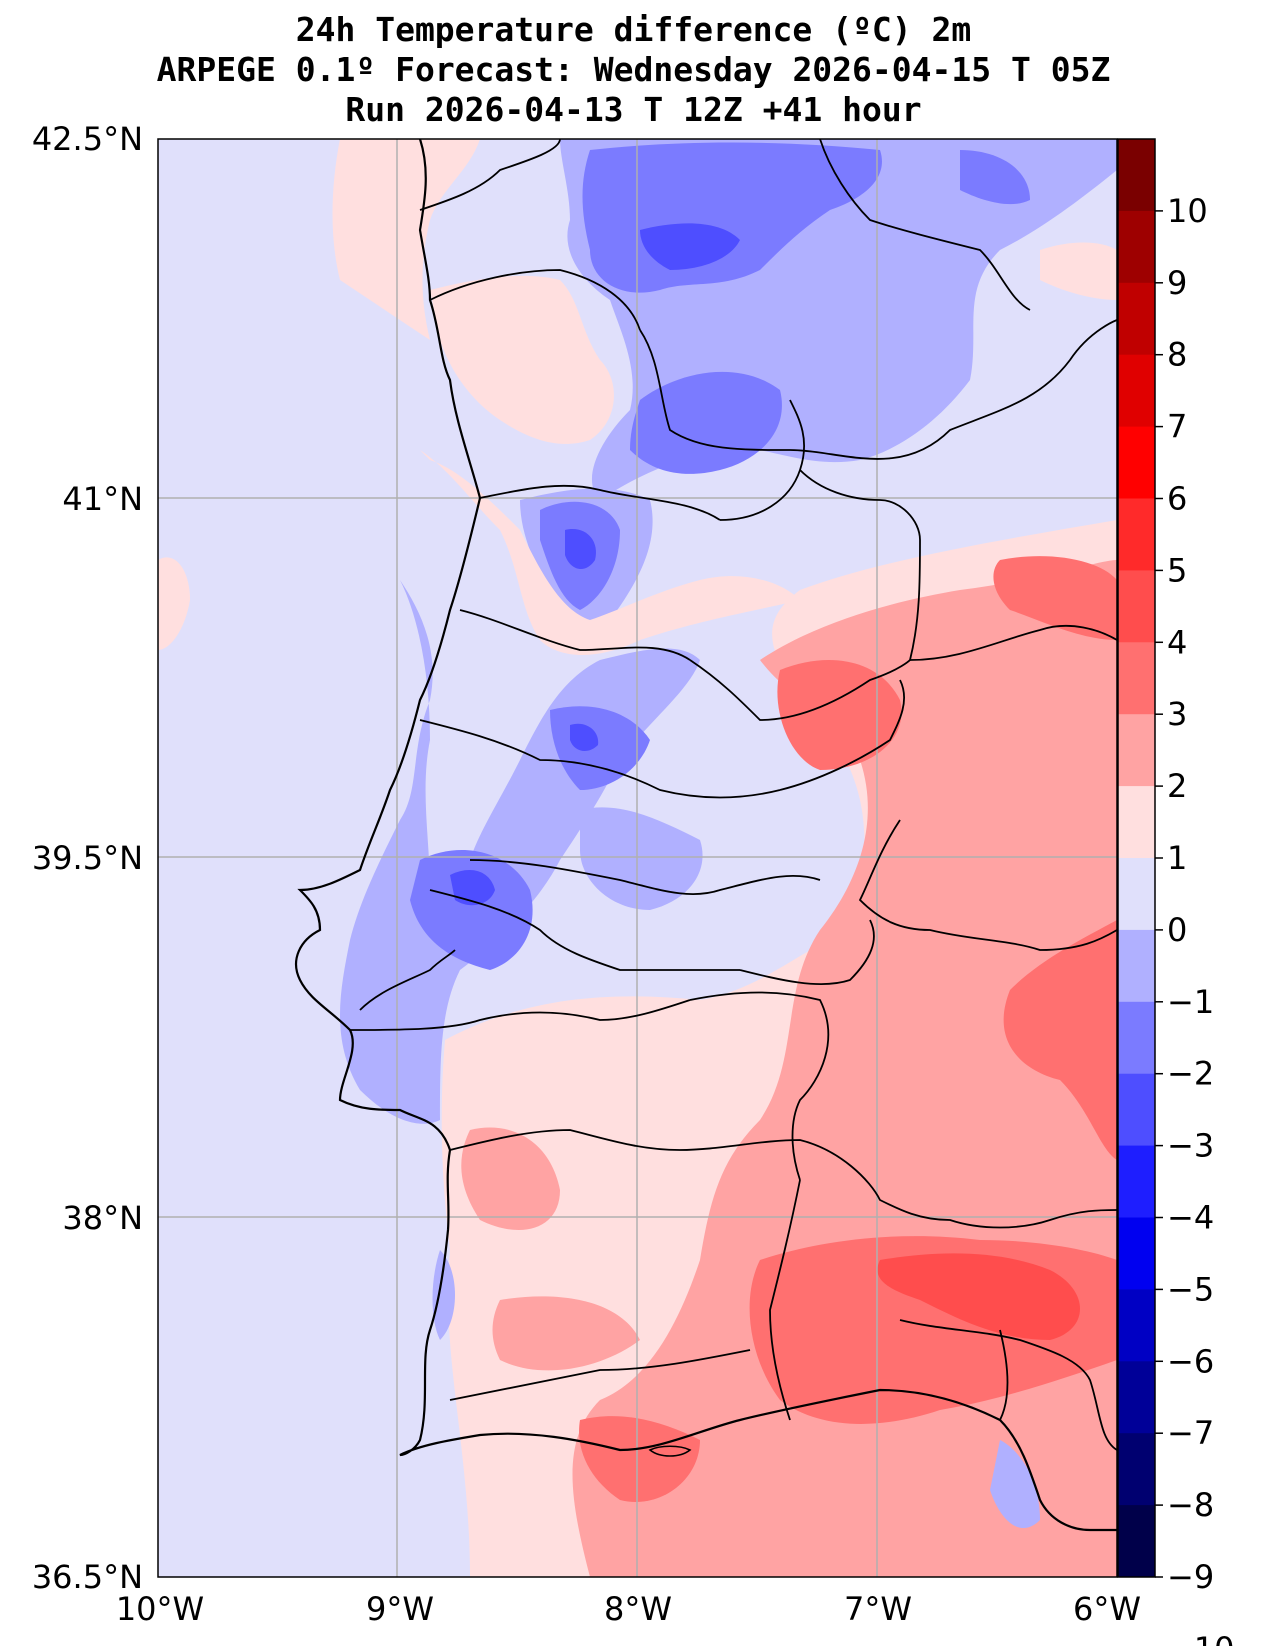 The image size is (1267, 1646). Describe the element at coordinates (600, 1375) in the screenshot. I see `border-algarve` at that location.